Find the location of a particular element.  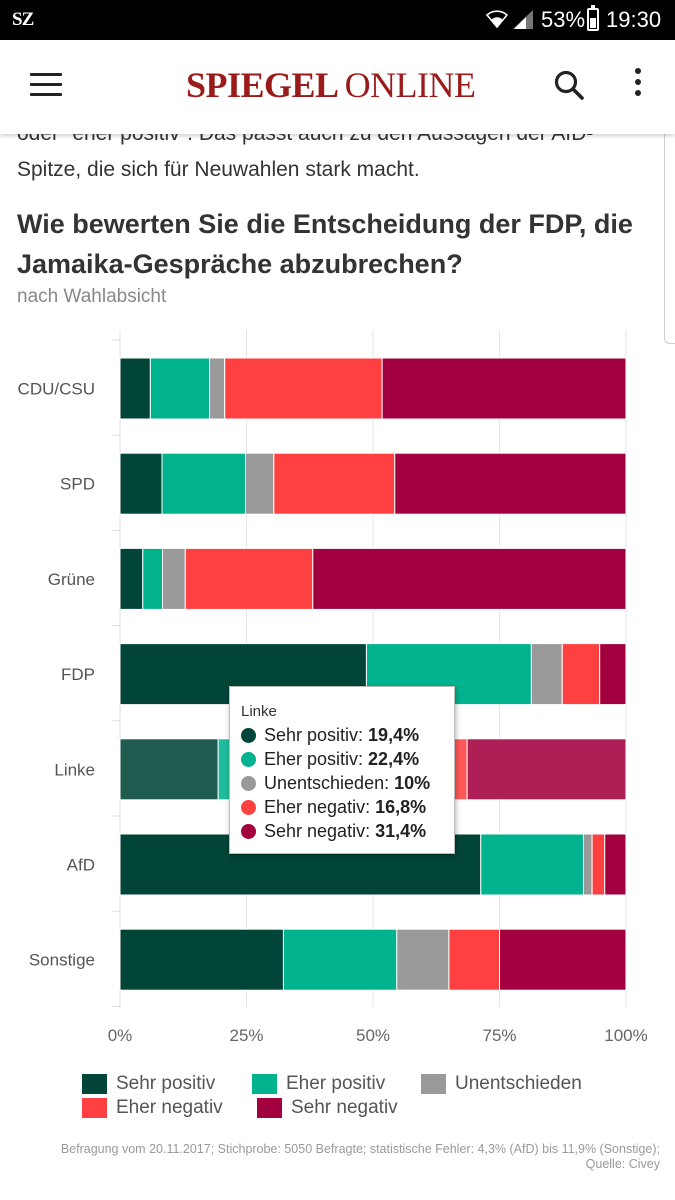

legend-item: Unentschieden is located at coordinates (501, 1084).